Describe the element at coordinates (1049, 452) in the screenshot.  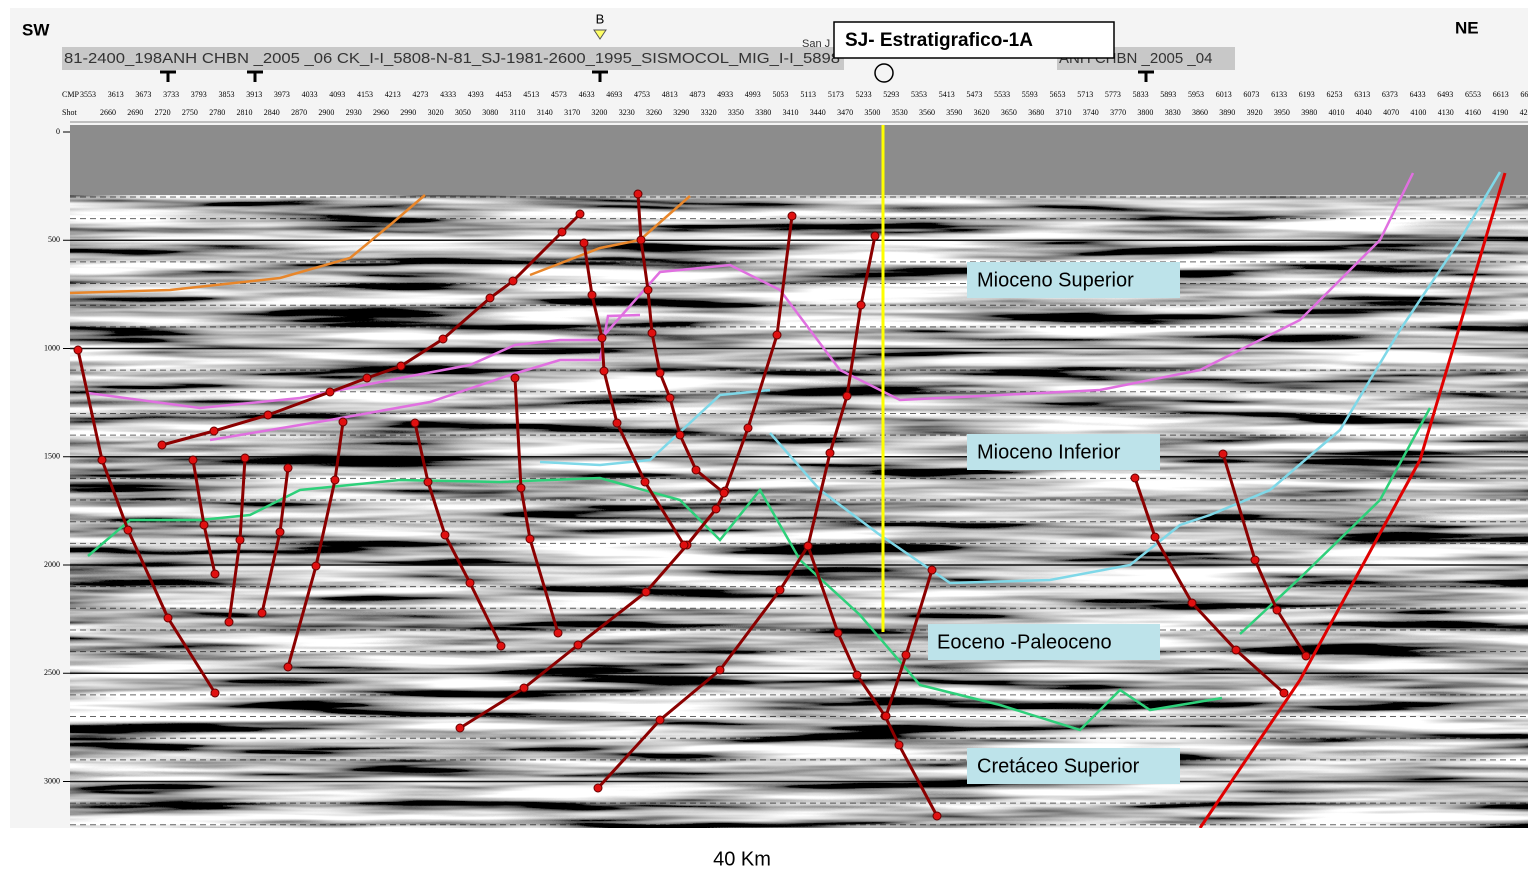
I see `formation-label: Mioceno Inferior` at that location.